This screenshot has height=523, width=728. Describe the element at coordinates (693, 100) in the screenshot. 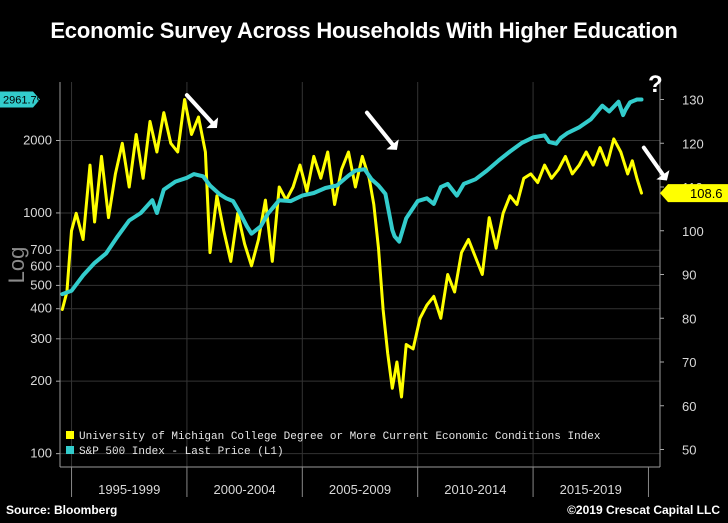

I see `right-tick-label: 130` at that location.